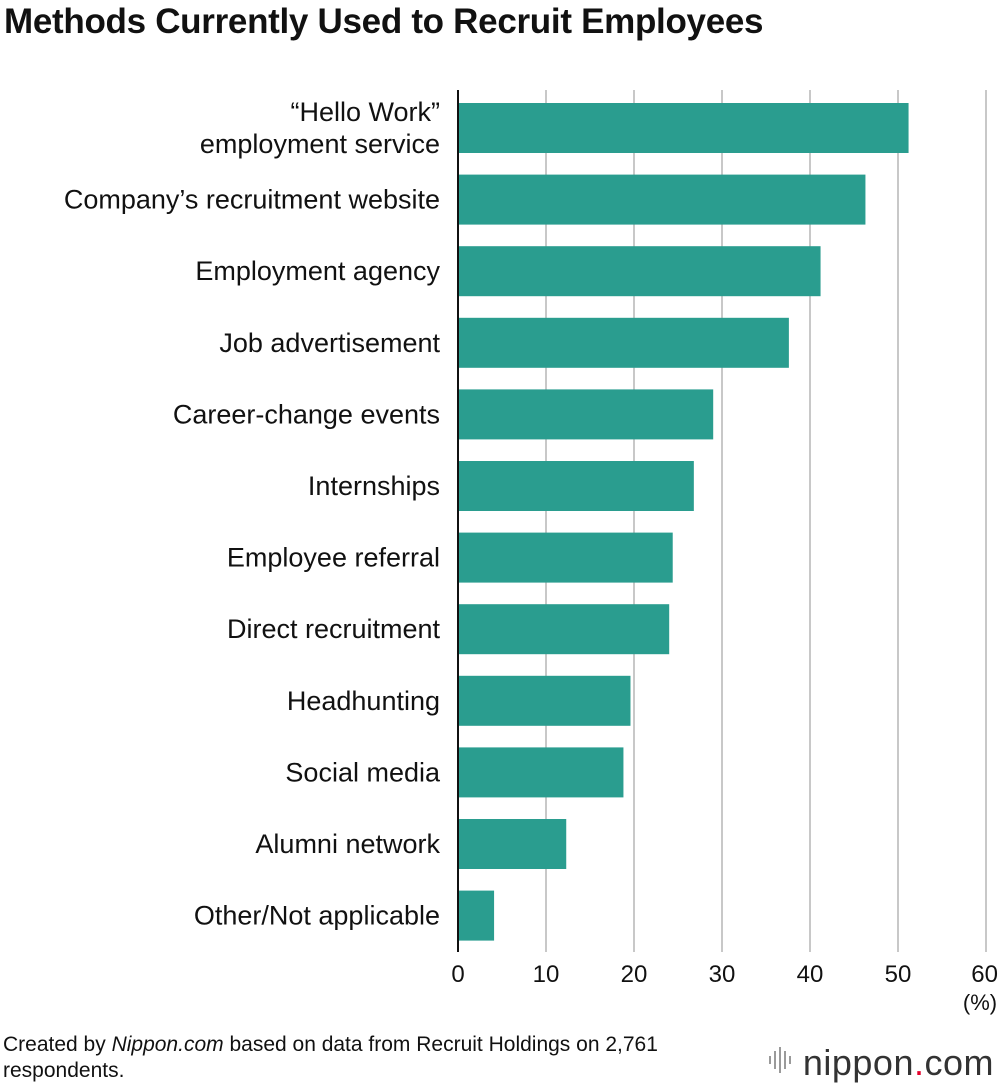  Describe the element at coordinates (329, 343) in the screenshot. I see `category-label-3: Job advertisement` at that location.